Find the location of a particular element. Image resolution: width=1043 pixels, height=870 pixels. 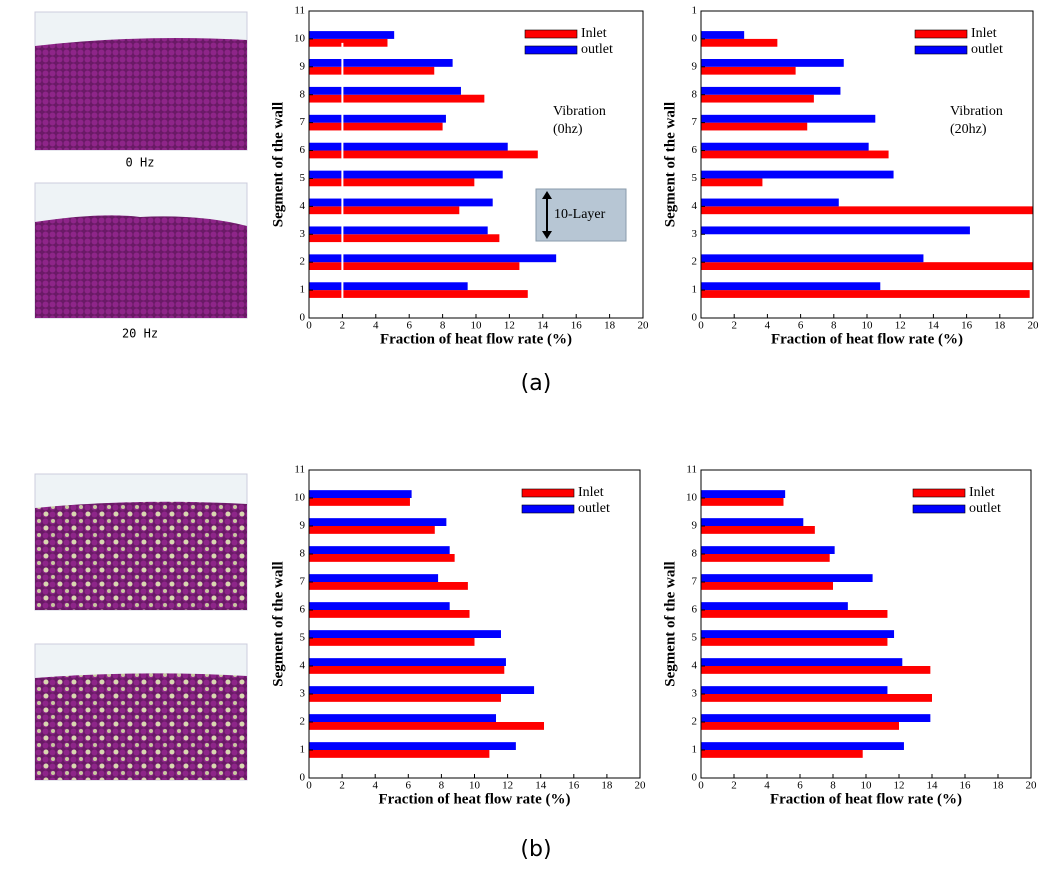

x-tick-label: 10 is located at coordinates (868, 326).